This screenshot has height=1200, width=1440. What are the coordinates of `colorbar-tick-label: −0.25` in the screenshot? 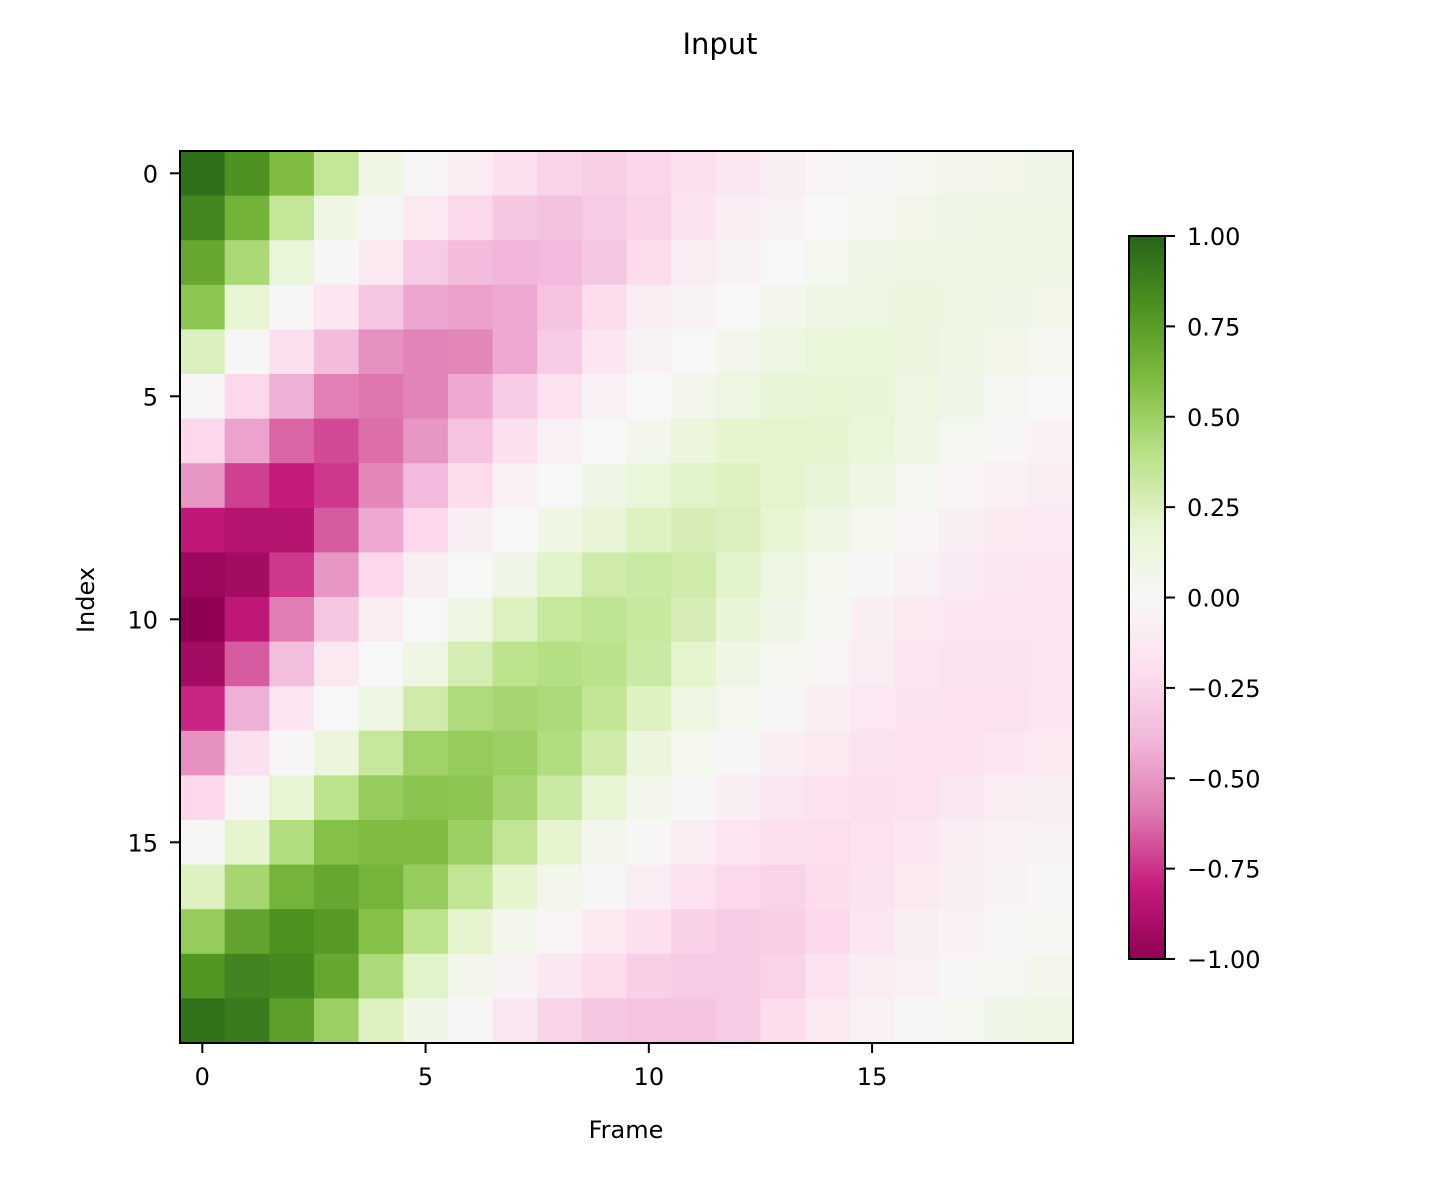 It's located at (1224, 689).